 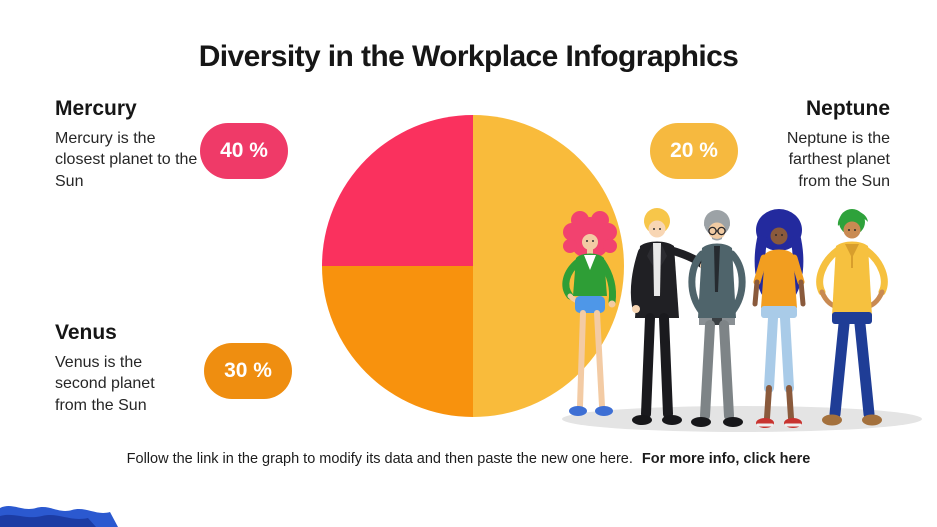 What do you see at coordinates (726, 459) in the screenshot?
I see `footer-link: For more info, click here` at bounding box center [726, 459].